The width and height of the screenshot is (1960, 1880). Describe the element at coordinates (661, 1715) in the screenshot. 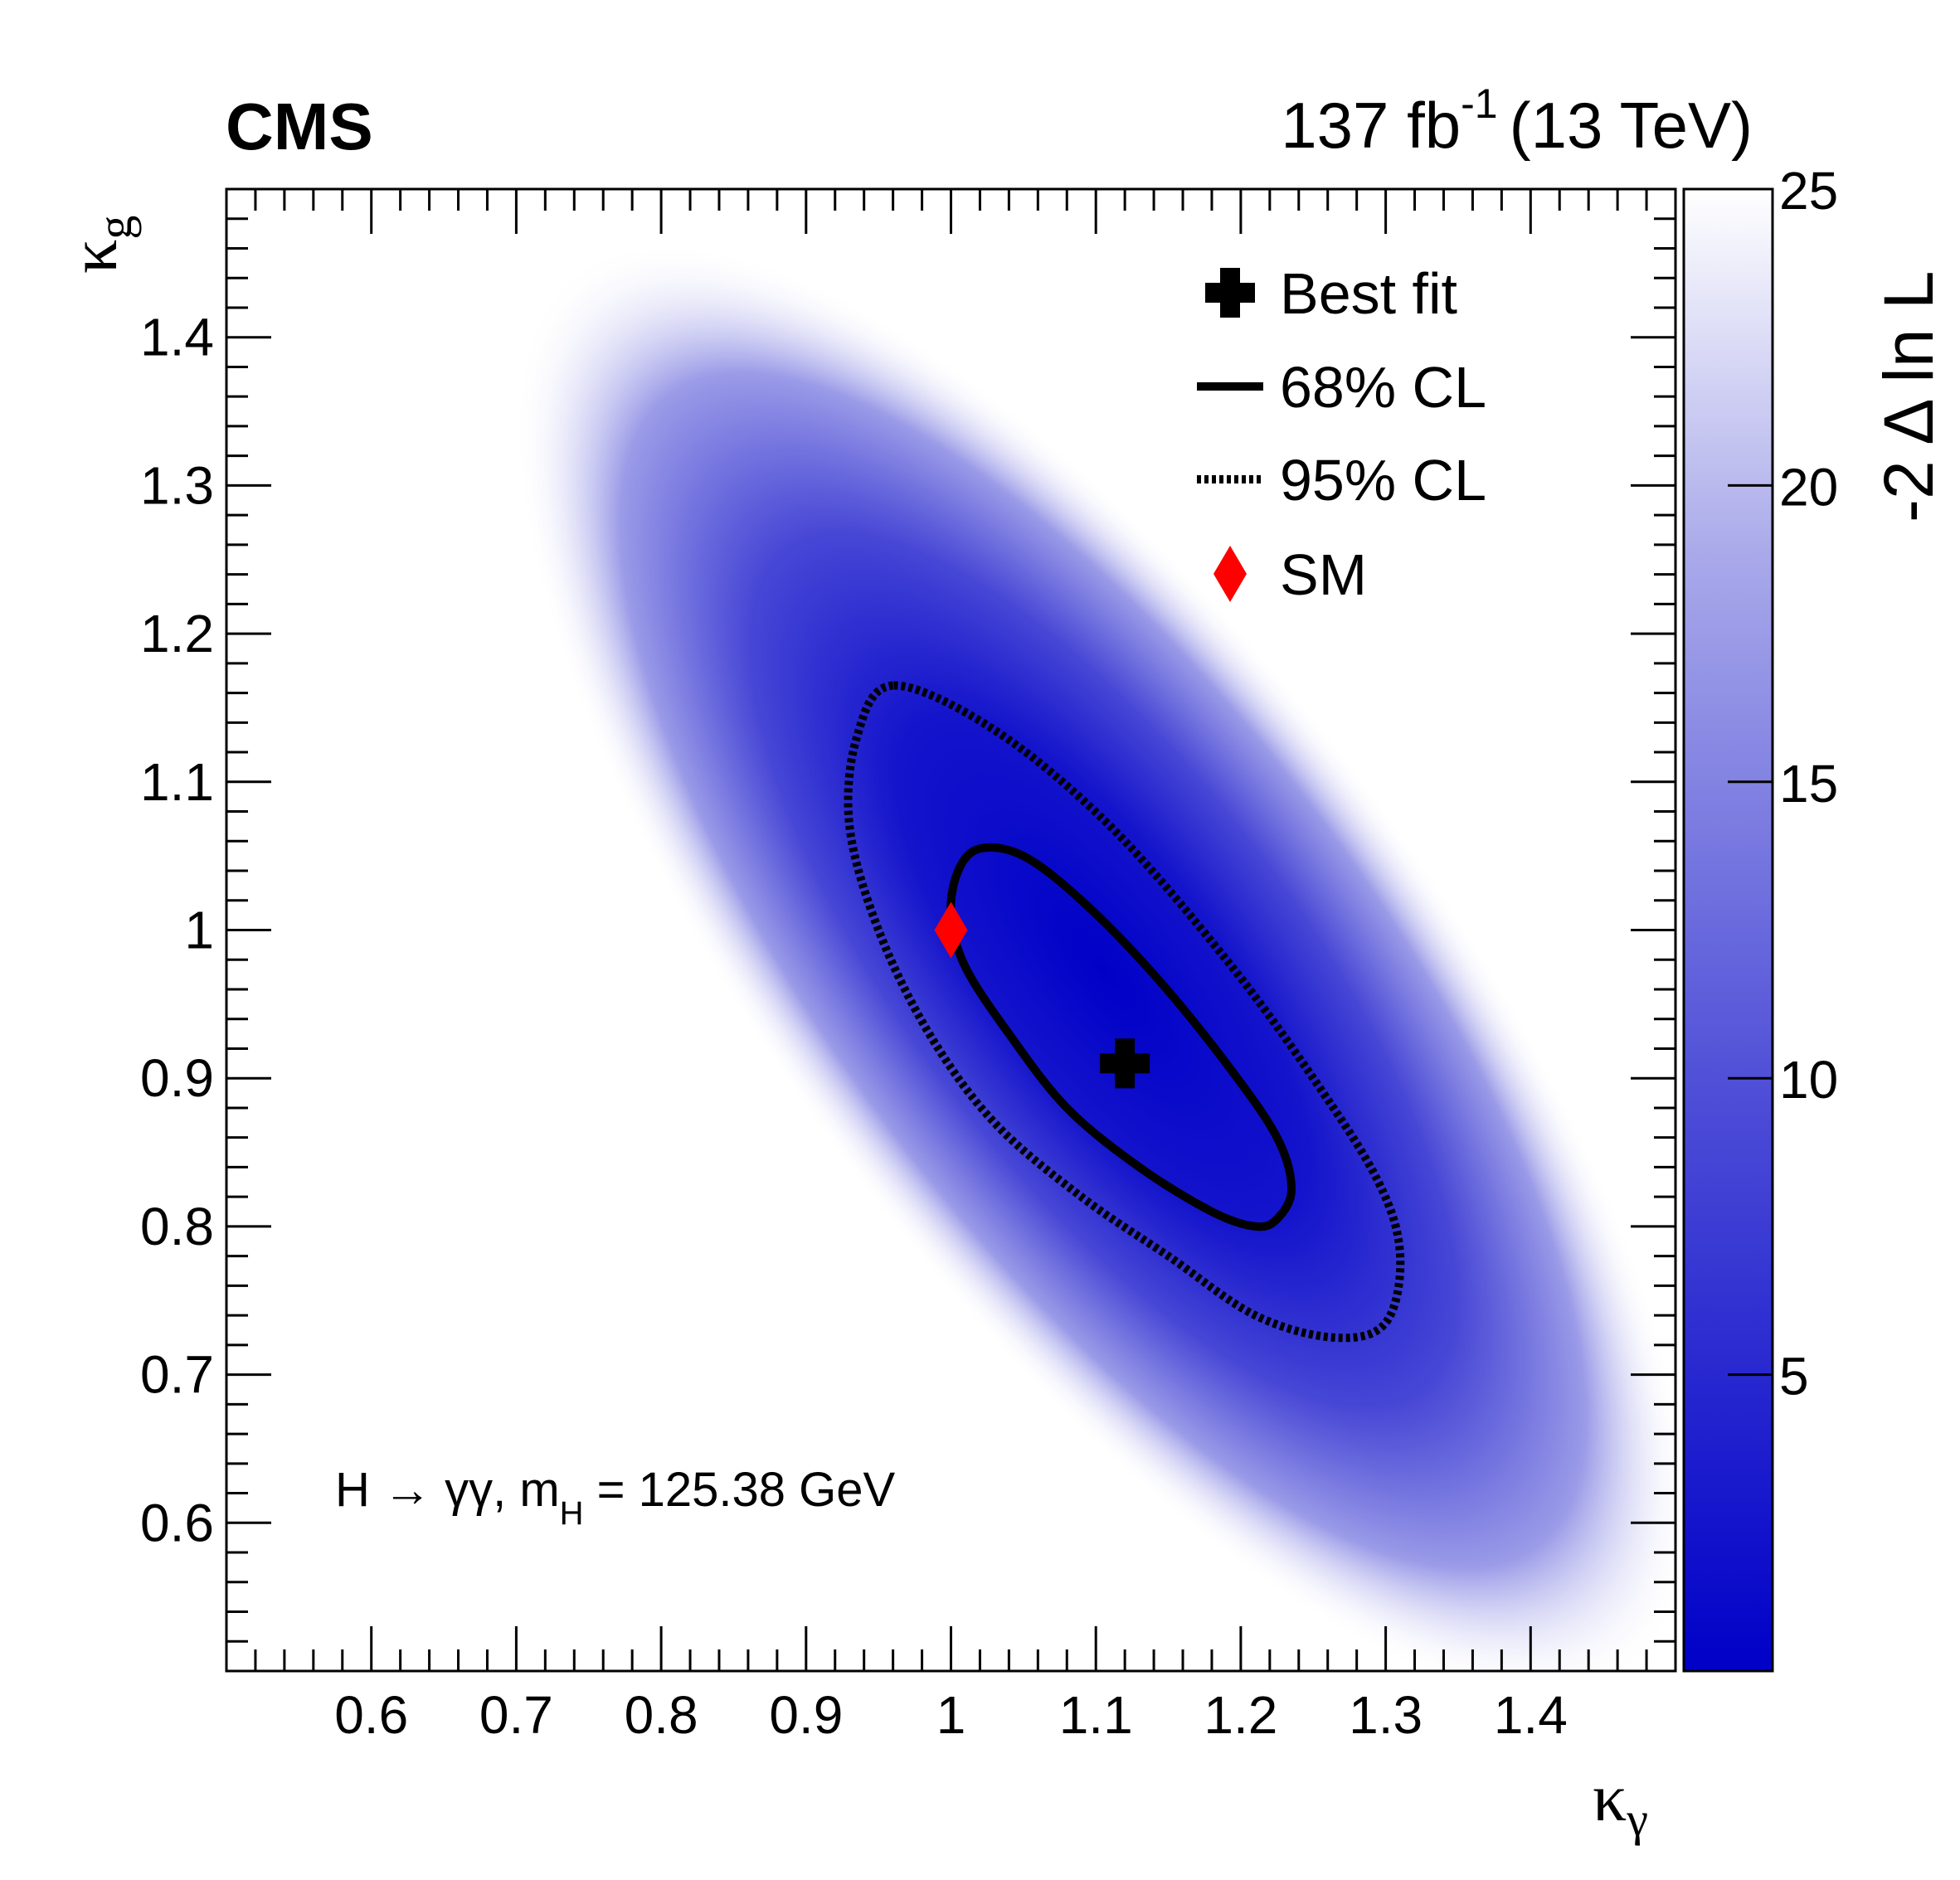

I see `x-tick-label: 0.8` at that location.